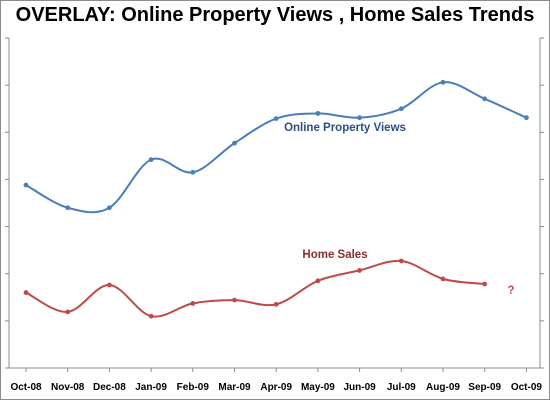 This screenshot has height=400, width=550. Describe the element at coordinates (68, 387) in the screenshot. I see `x-tick-label: Nov-08` at that location.